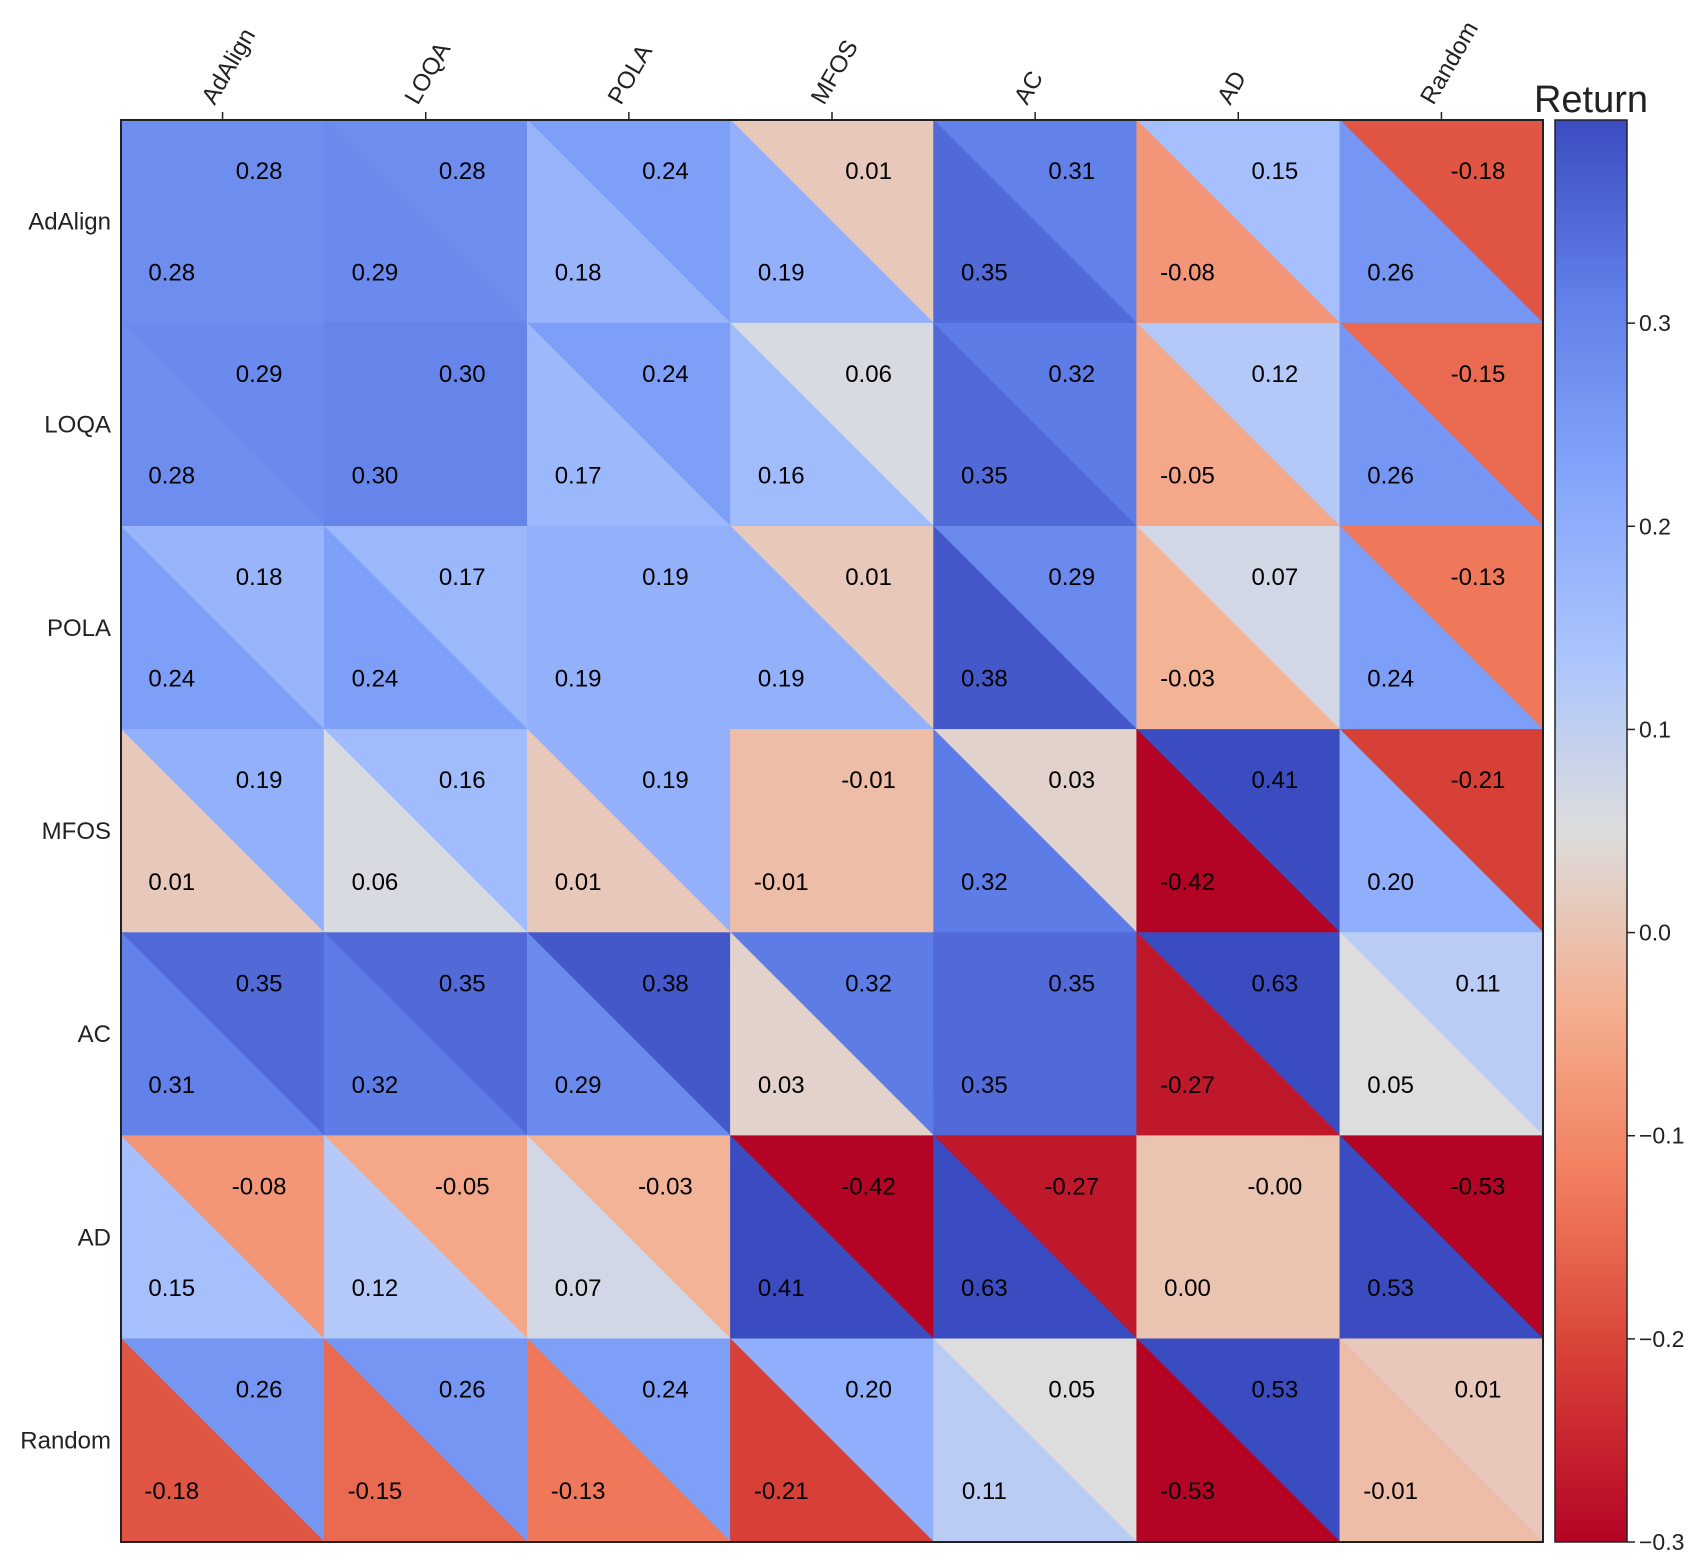  Describe the element at coordinates (1071, 983) in the screenshot. I see `value-upper-ac-vs-ac: 0.35` at that location.